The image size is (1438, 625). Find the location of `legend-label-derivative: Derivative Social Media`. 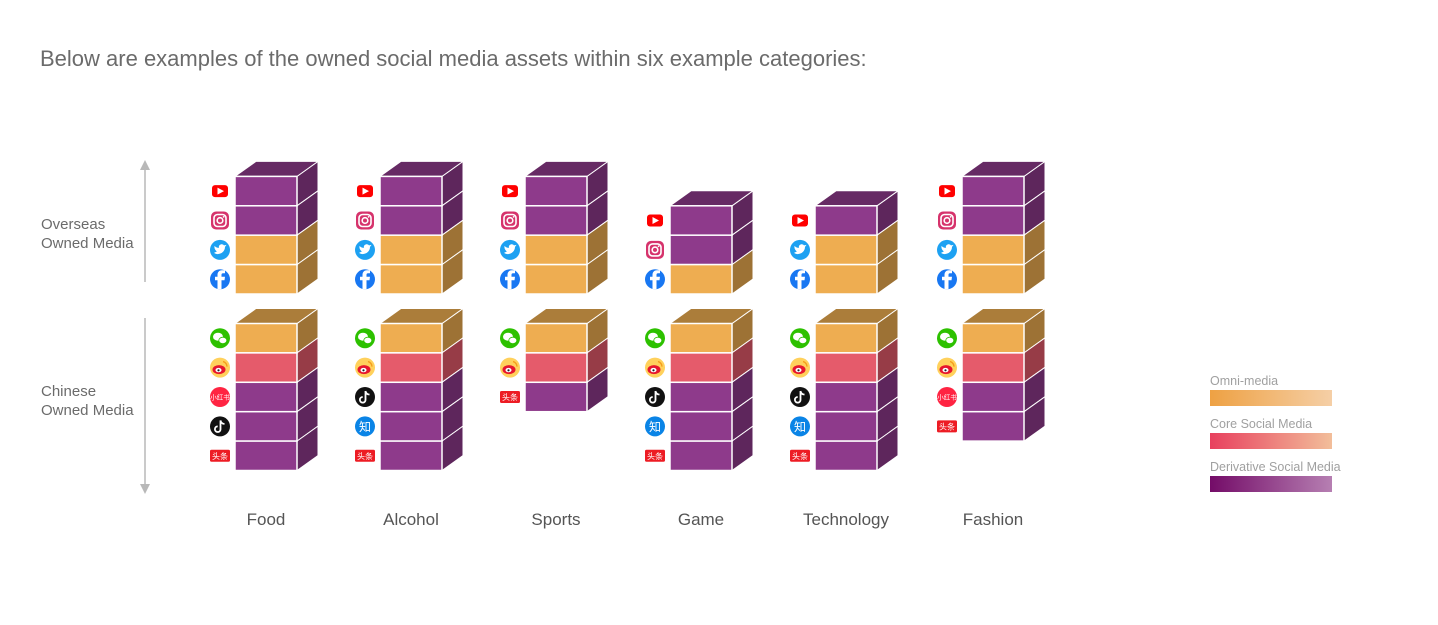

legend-label-derivative: Derivative Social Media is located at coordinates (1275, 467).